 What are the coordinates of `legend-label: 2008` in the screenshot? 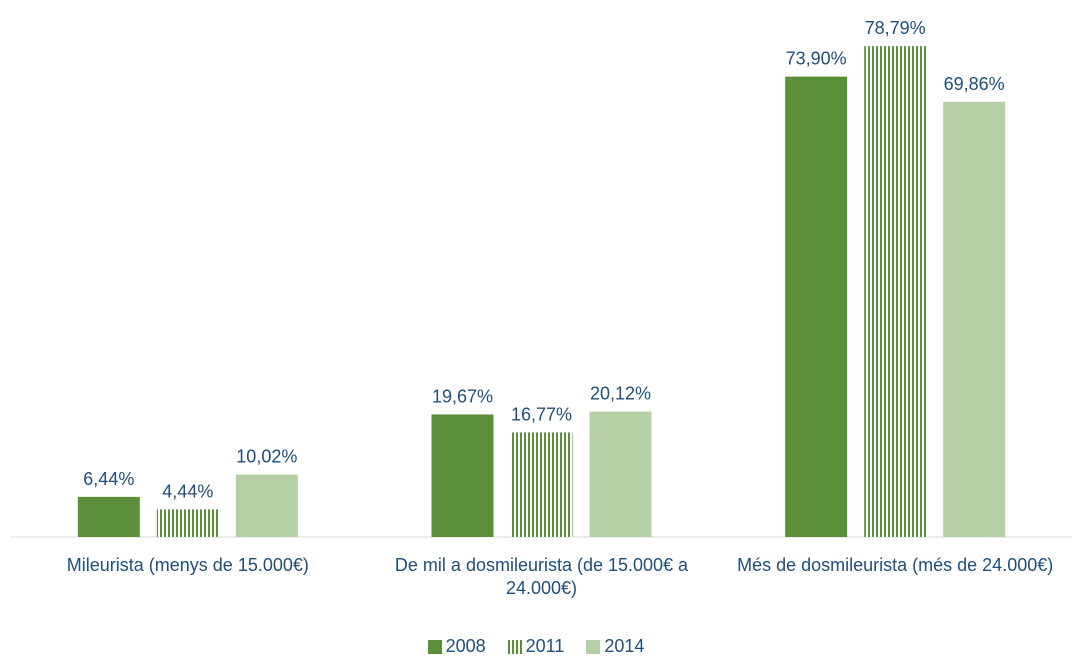 It's located at (465, 646).